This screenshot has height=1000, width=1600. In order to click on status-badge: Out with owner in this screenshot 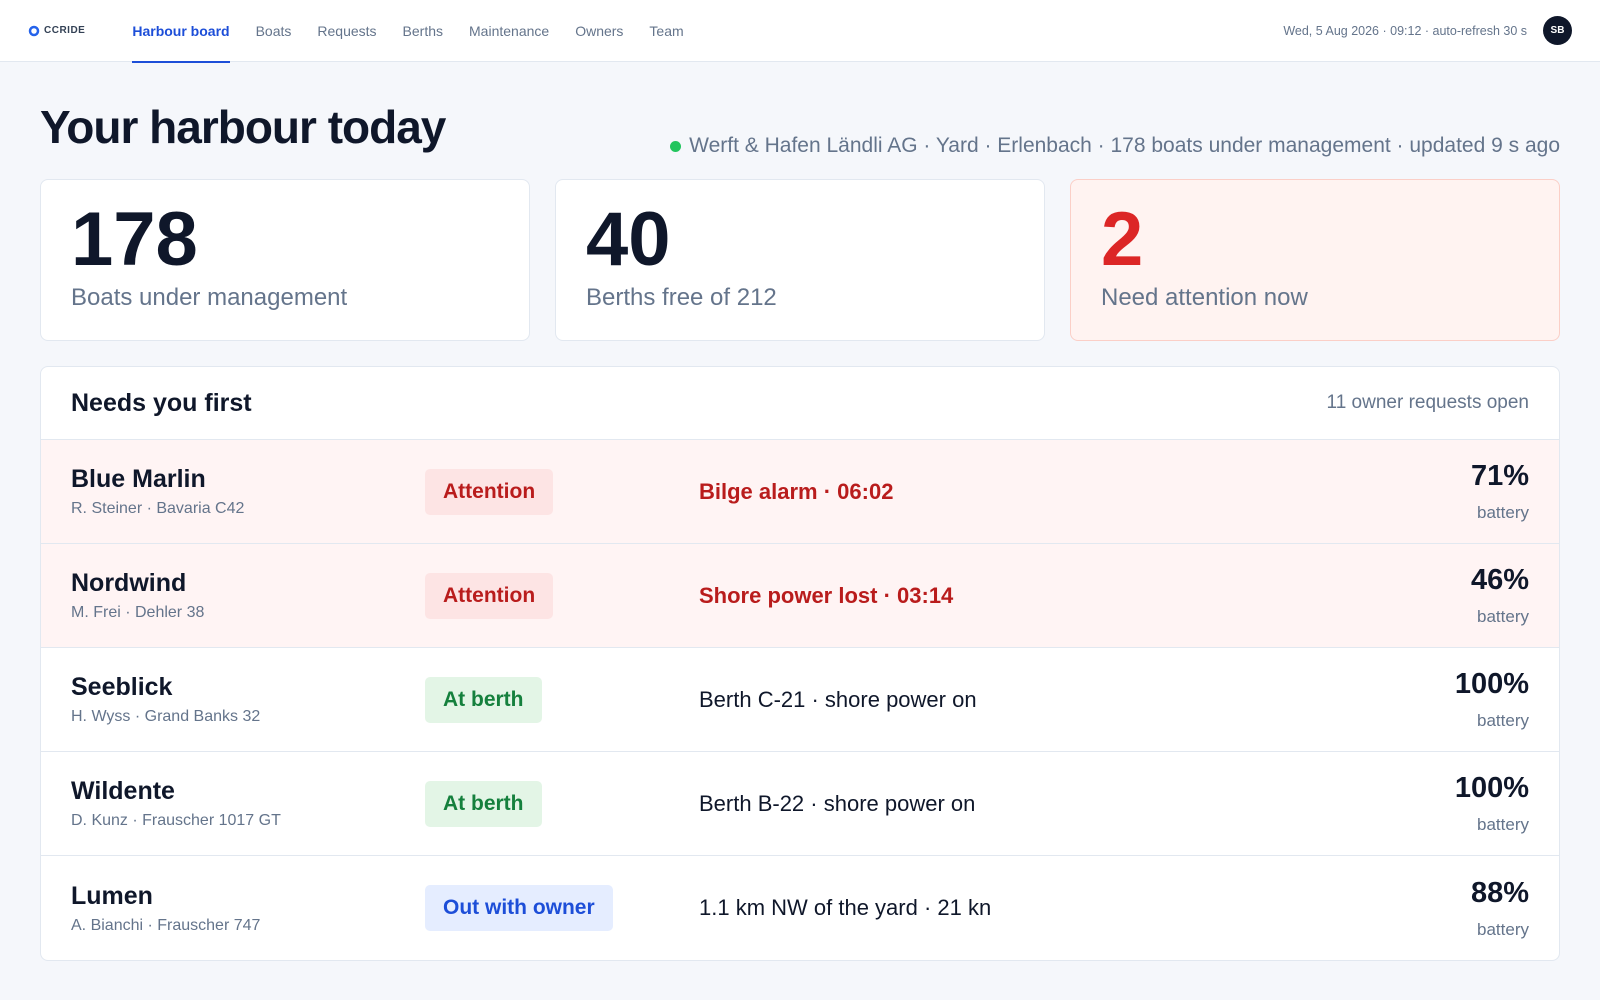, I will do `click(519, 908)`.